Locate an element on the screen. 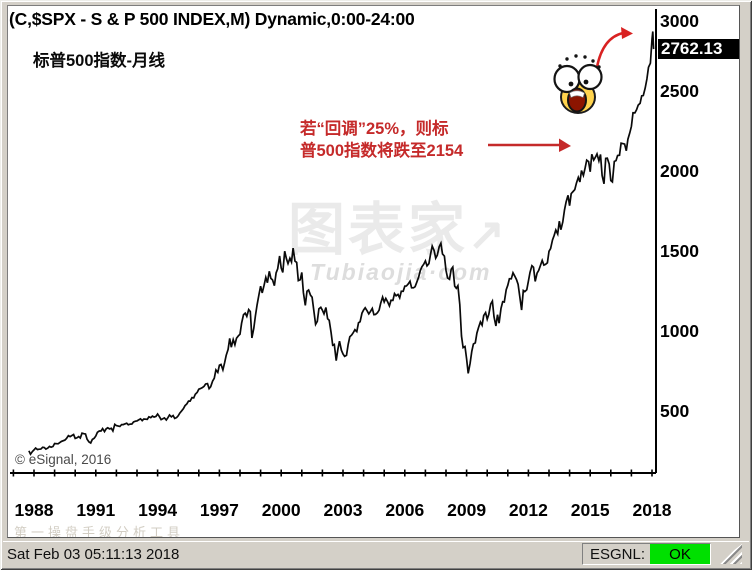 The image size is (752, 570). y-axis-label: 1500 is located at coordinates (679, 251).